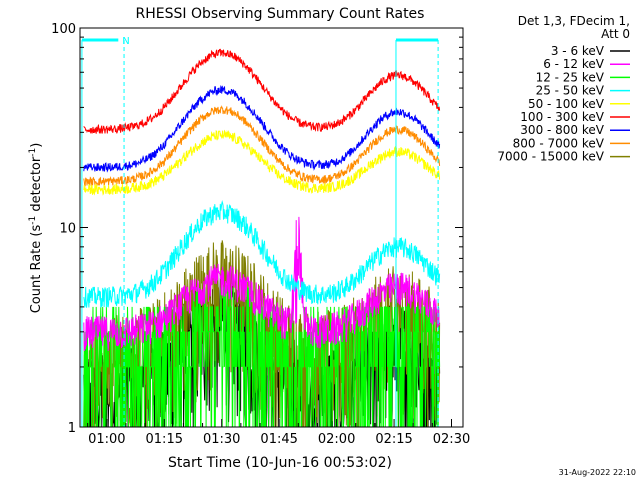 The width and height of the screenshot is (640, 484). What do you see at coordinates (578, 51) in the screenshot?
I see `legend-entry-label: 3 - 6 keV` at bounding box center [578, 51].